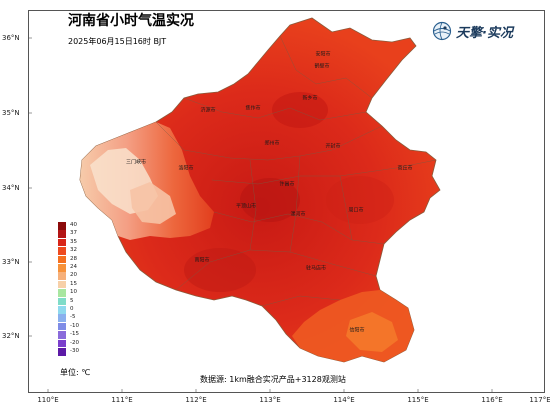 The height and width of the screenshot is (411, 550). Describe the element at coordinates (246, 206) in the screenshot. I see `city-label-pingdingshan: 平顶山市` at that location.